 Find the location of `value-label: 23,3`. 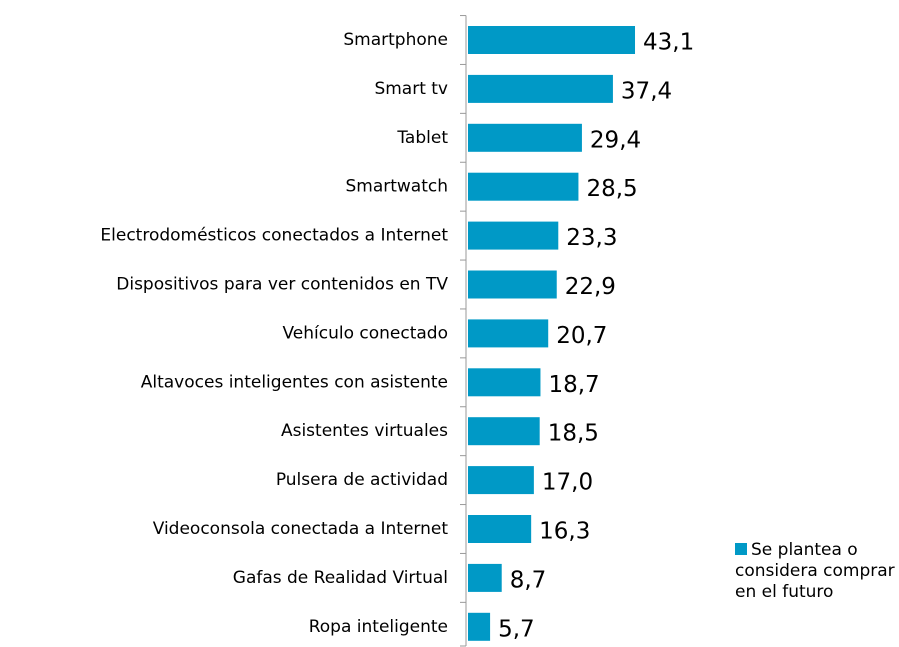

value-label: 23,3 is located at coordinates (591, 238).